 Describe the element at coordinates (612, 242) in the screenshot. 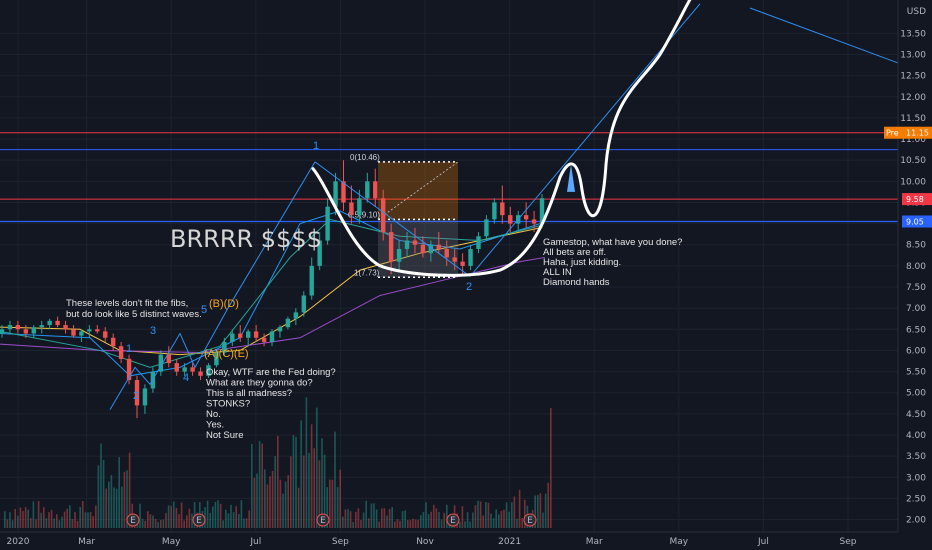

I see `gamestop-note-line: Gamestop, what have you done?` at that location.